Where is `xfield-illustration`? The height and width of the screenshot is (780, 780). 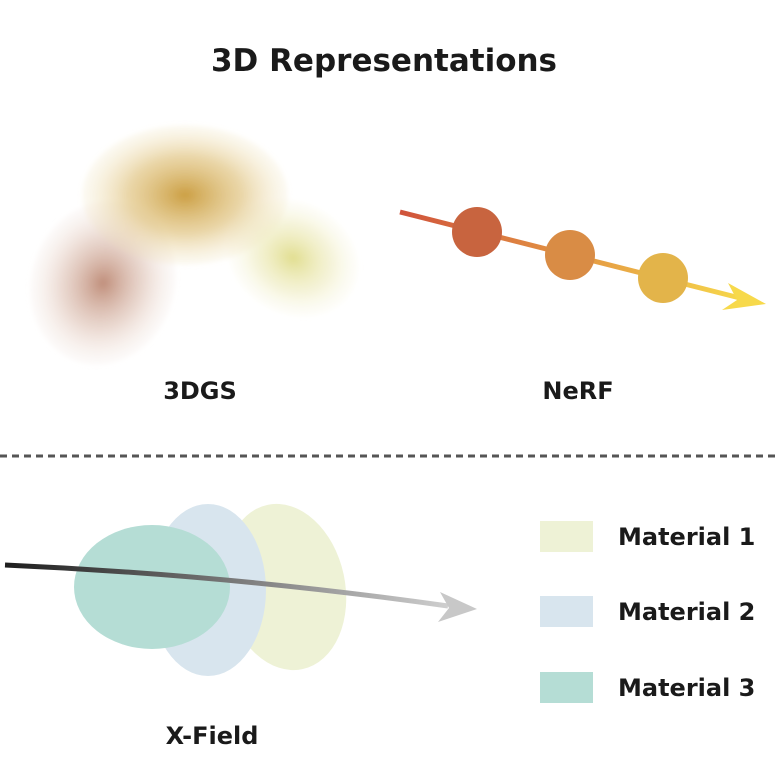 xfield-illustration is located at coordinates (240, 589).